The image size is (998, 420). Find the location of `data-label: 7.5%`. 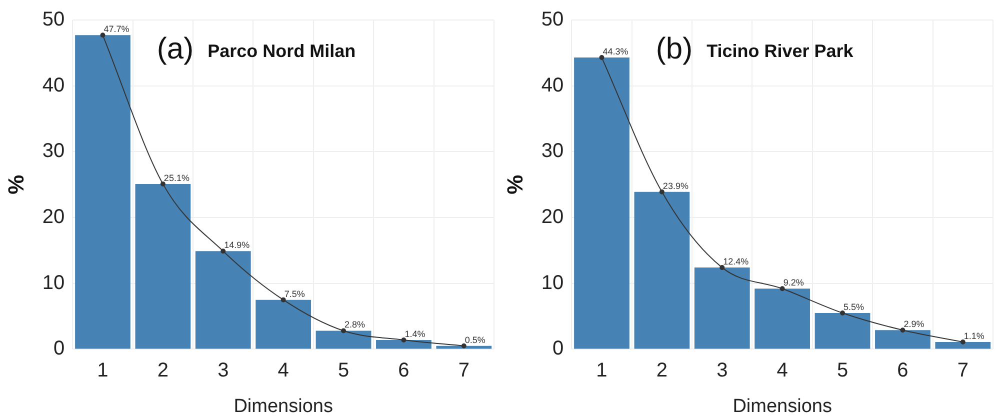

data-label: 7.5% is located at coordinates (294, 293).